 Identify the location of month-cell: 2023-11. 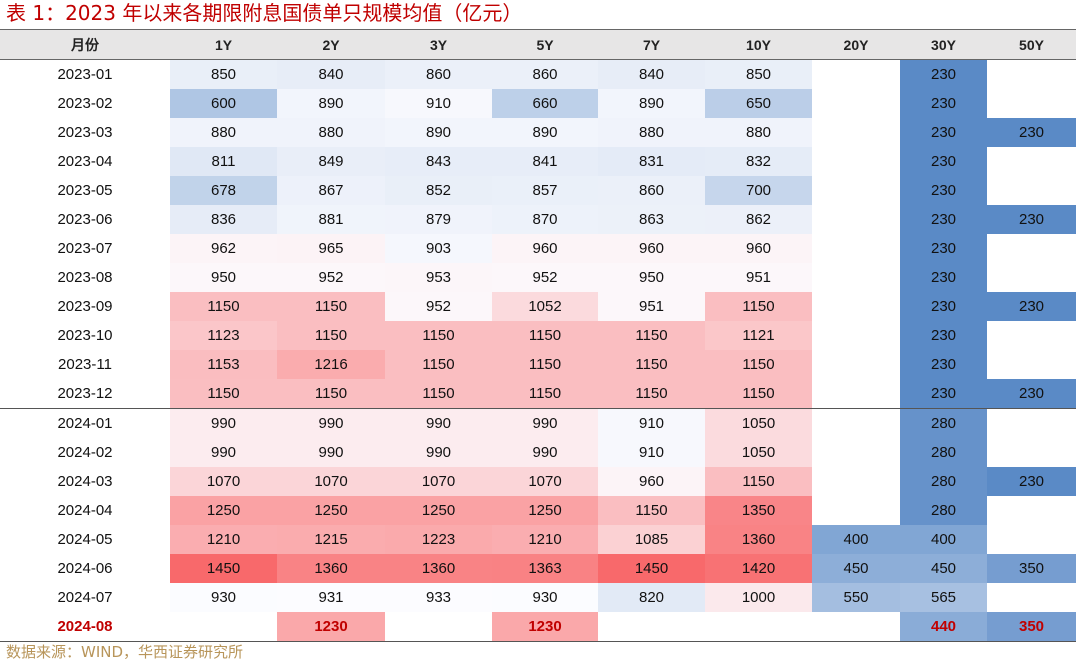
(85, 364).